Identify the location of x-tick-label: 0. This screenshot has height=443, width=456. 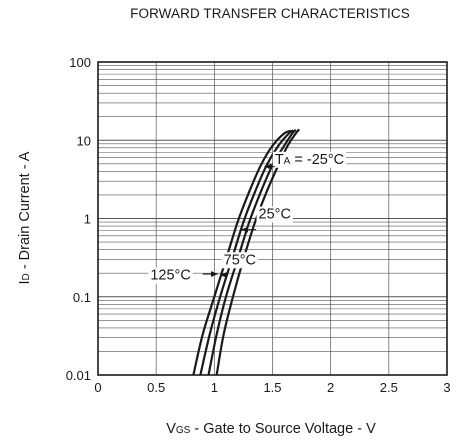
(97, 387).